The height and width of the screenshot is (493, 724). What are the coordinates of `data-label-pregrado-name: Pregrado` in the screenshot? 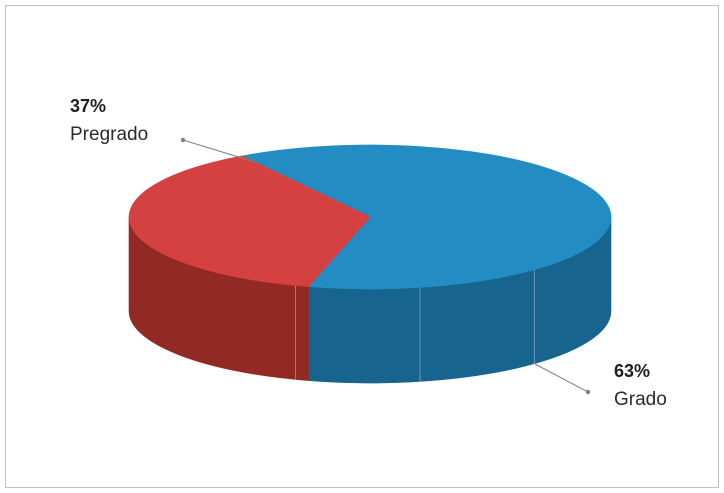 It's located at (109, 134).